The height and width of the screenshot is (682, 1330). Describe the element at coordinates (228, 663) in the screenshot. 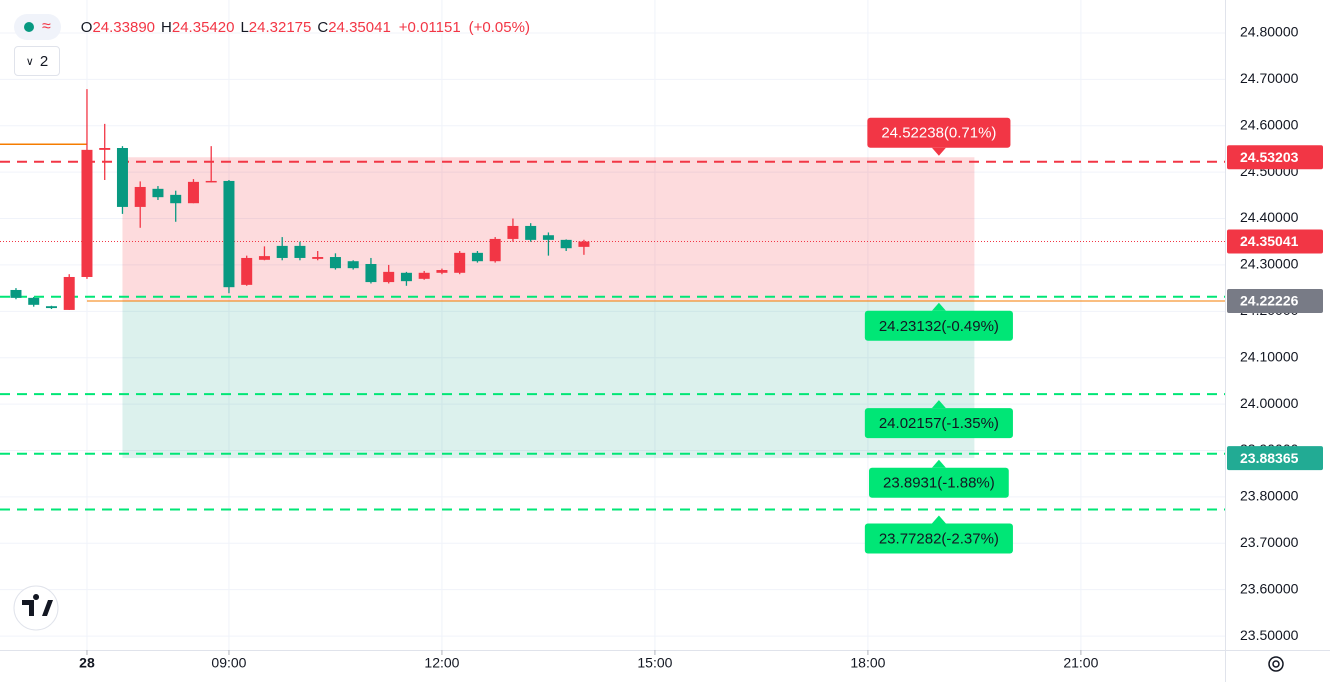

I see `x-tick-label: 09:00` at that location.